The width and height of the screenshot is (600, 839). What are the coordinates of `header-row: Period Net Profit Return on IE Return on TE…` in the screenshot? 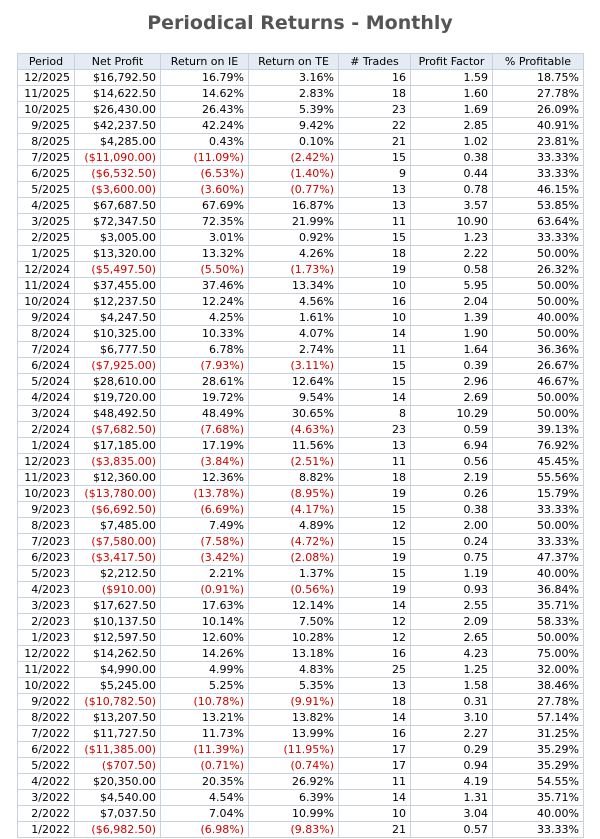 It's located at (300, 61).